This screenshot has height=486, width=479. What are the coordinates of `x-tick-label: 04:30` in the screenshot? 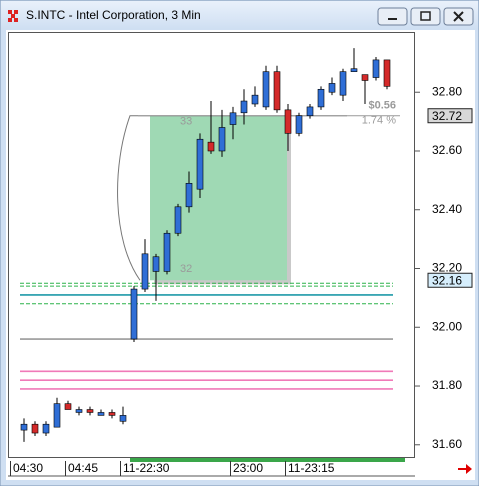 It's located at (28, 468).